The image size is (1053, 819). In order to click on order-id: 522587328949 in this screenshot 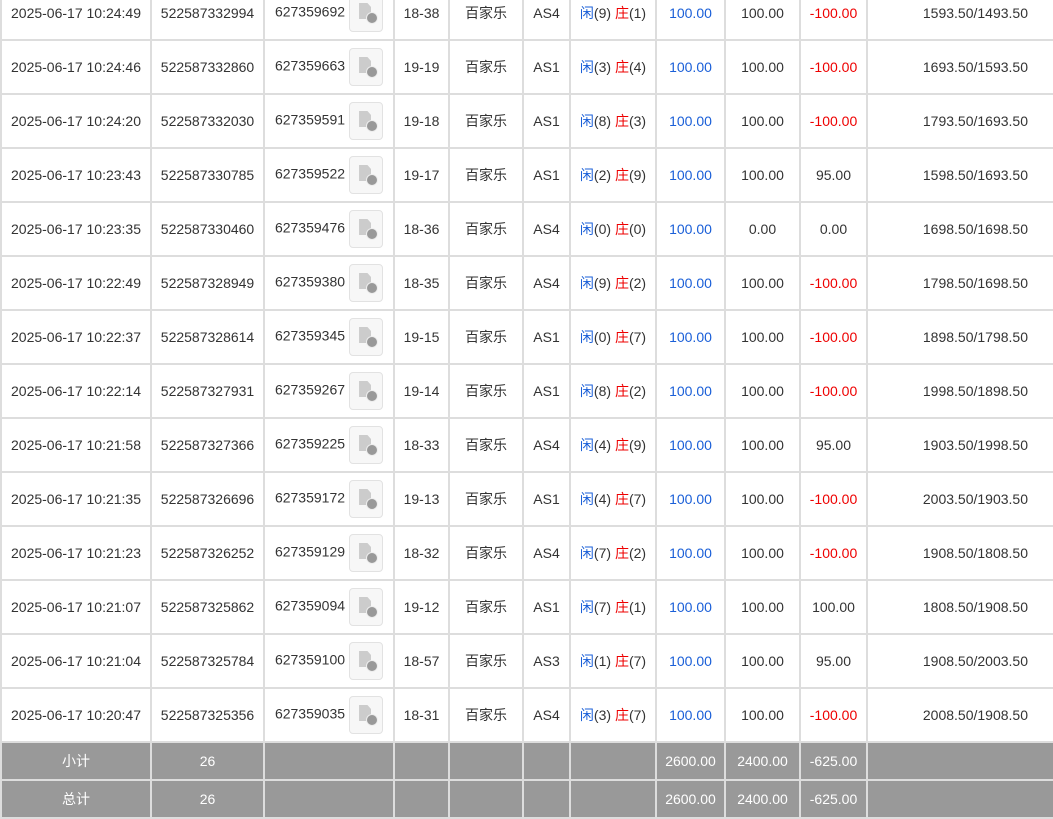, I will do `click(207, 283)`.